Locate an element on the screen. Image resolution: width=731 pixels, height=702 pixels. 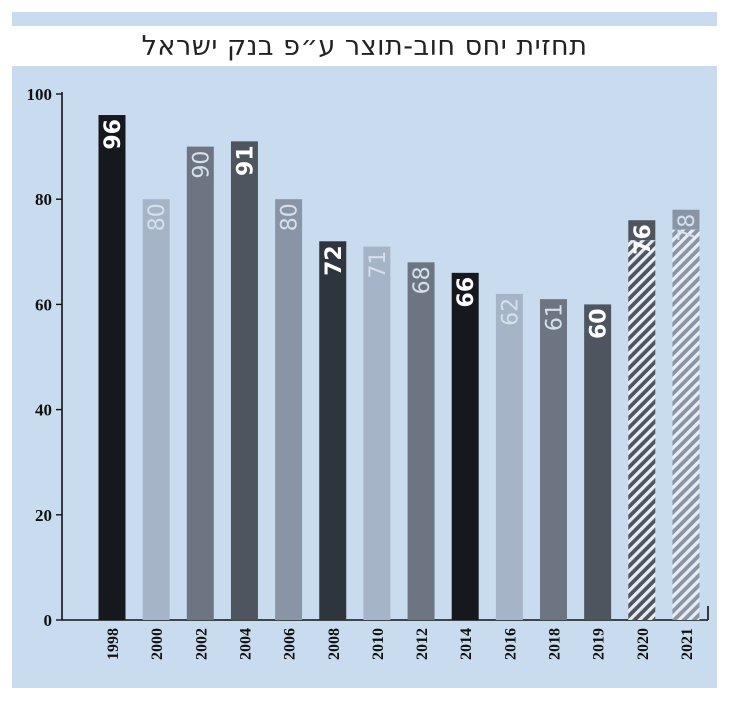
y-tick-label: 80 is located at coordinates (43, 199).